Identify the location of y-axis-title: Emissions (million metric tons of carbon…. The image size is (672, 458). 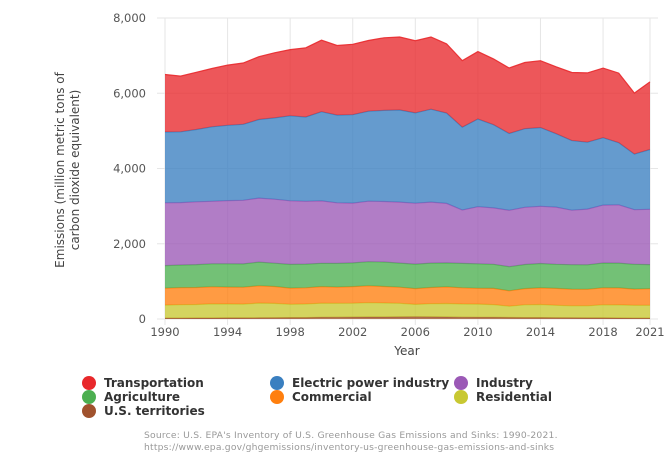
(67, 169).